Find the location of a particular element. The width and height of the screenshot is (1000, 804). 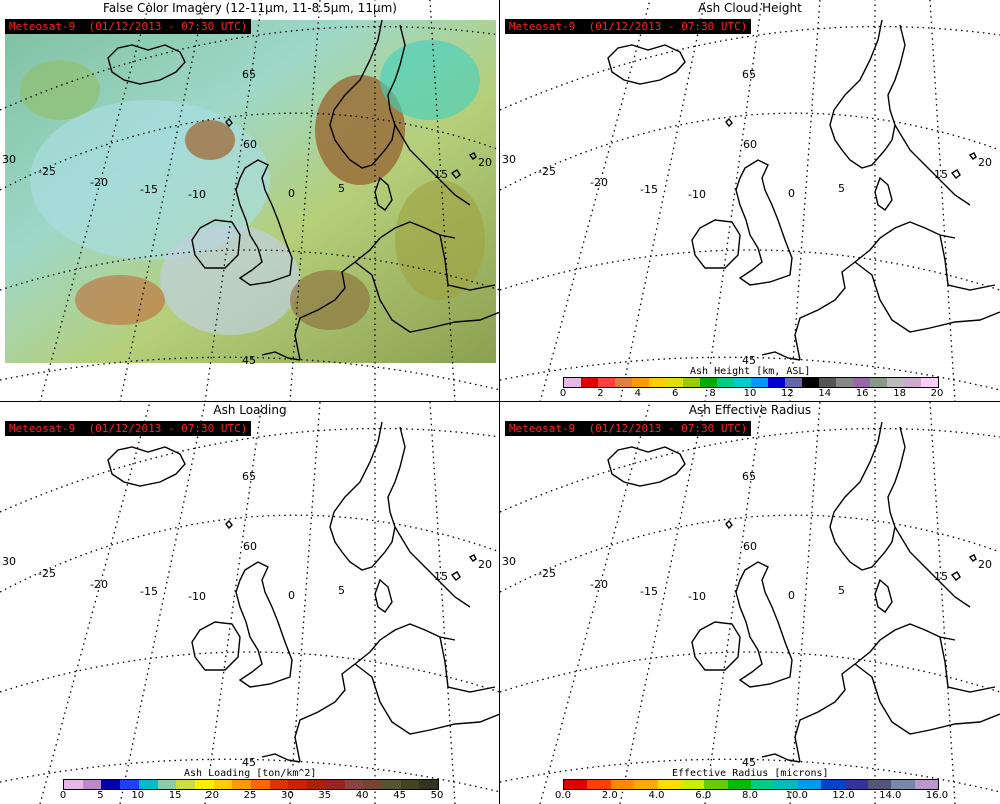

colorbar-tick-label: 2 is located at coordinates (600, 393).